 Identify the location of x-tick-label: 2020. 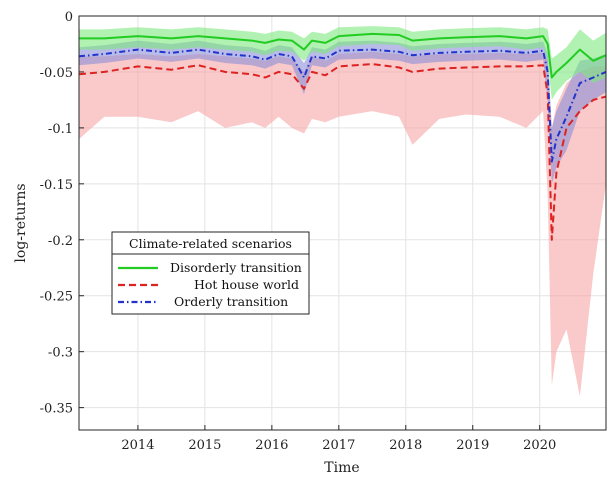
(539, 445).